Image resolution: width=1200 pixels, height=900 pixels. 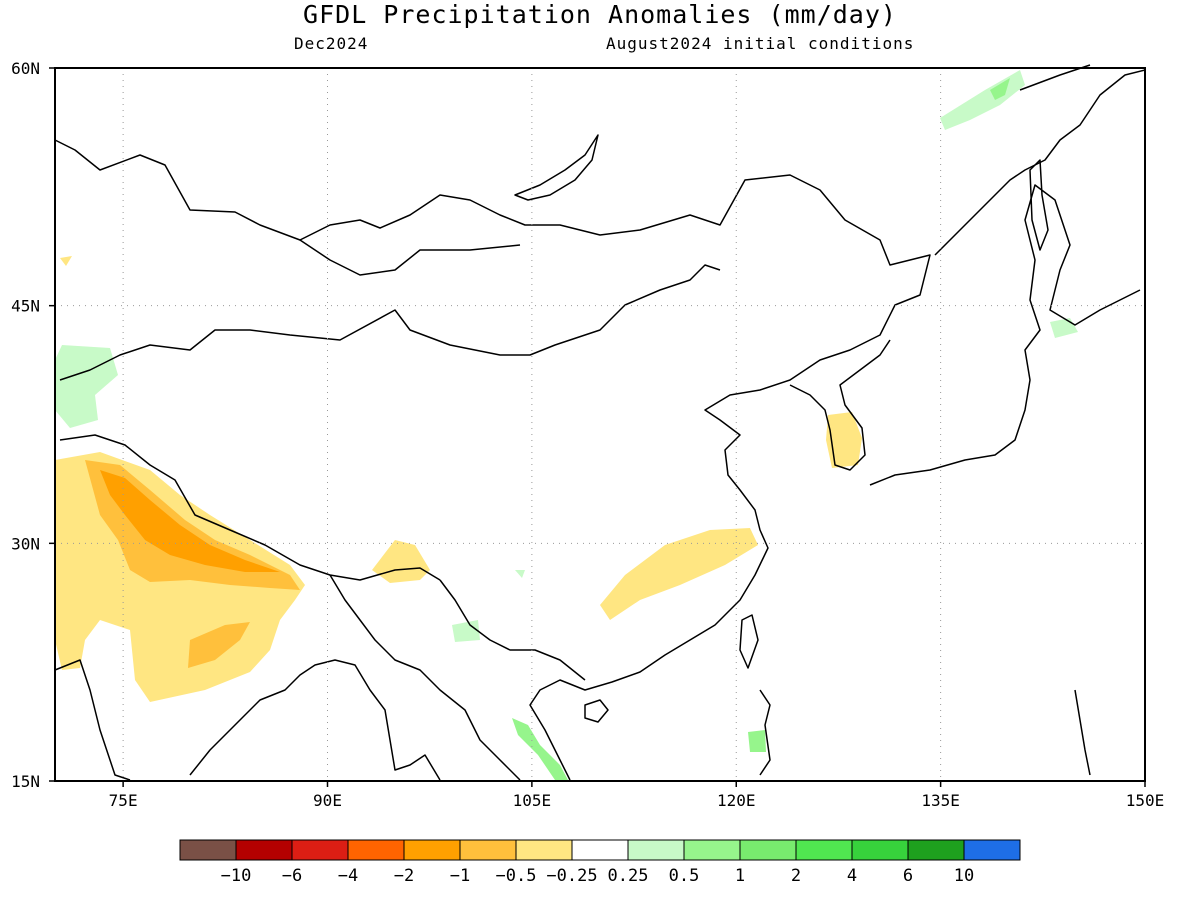 What do you see at coordinates (390, 322) in the screenshot?
I see `border-china-west` at bounding box center [390, 322].